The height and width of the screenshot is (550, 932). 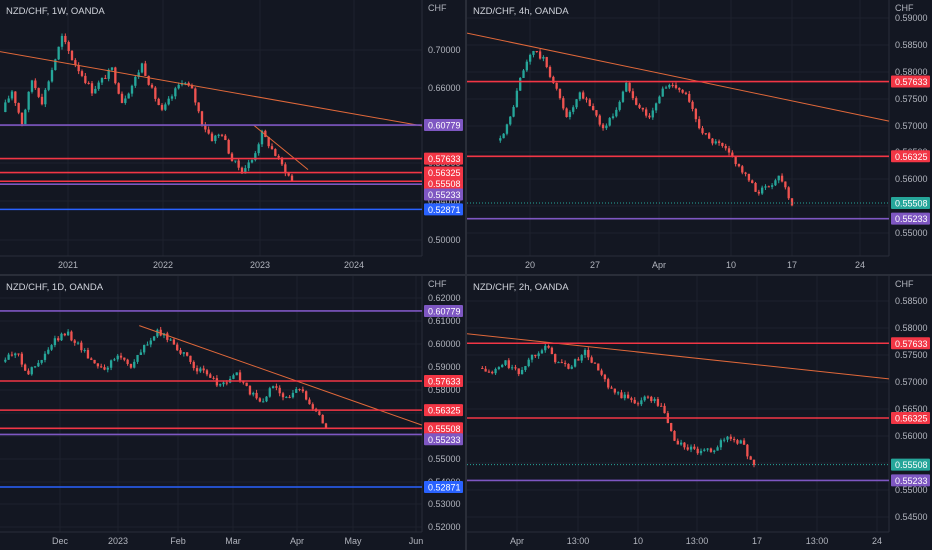 I want to click on price-level-value: 0.60779, so click(x=444, y=126).